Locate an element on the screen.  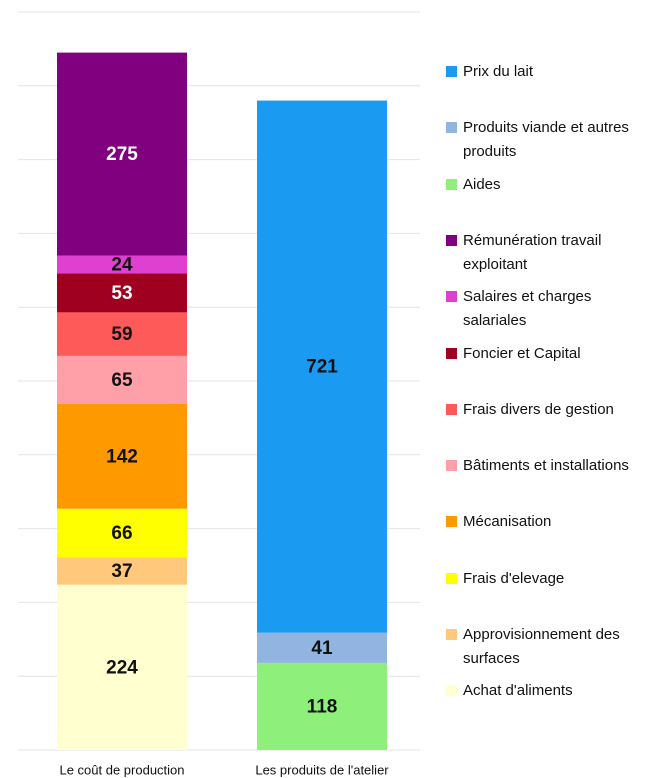
legend-label: Prix du lait is located at coordinates (498, 71).